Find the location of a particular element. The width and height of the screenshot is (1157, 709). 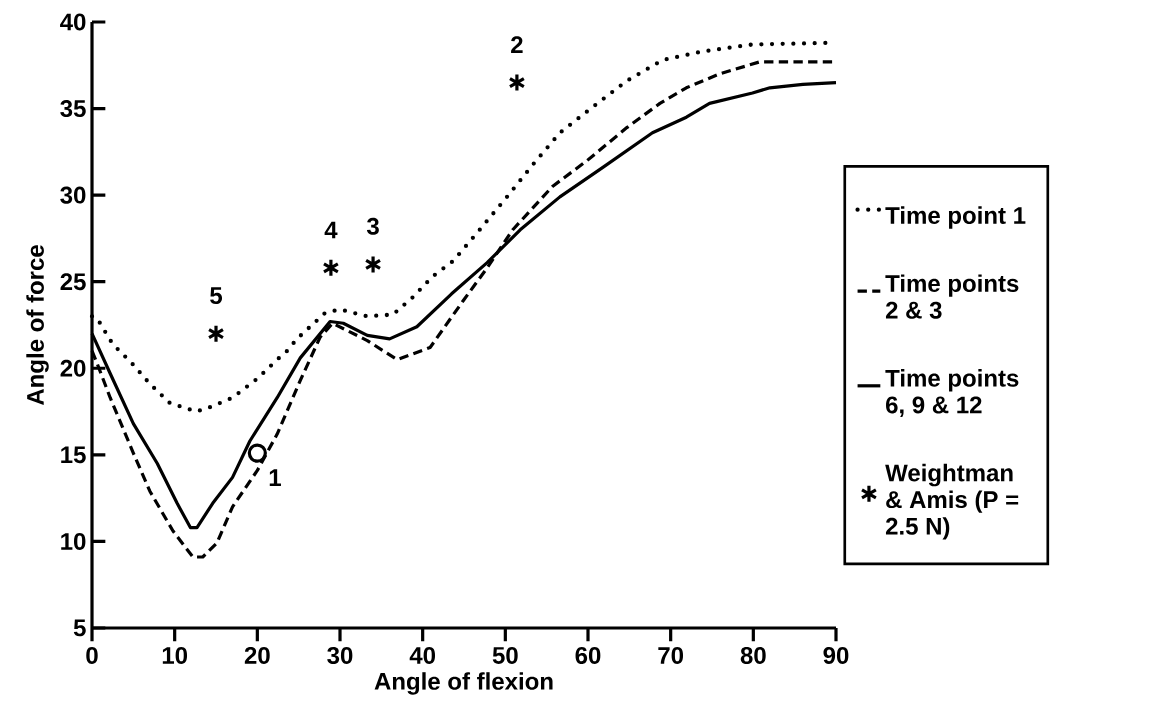

x-tick-label: 10 is located at coordinates (175, 655).